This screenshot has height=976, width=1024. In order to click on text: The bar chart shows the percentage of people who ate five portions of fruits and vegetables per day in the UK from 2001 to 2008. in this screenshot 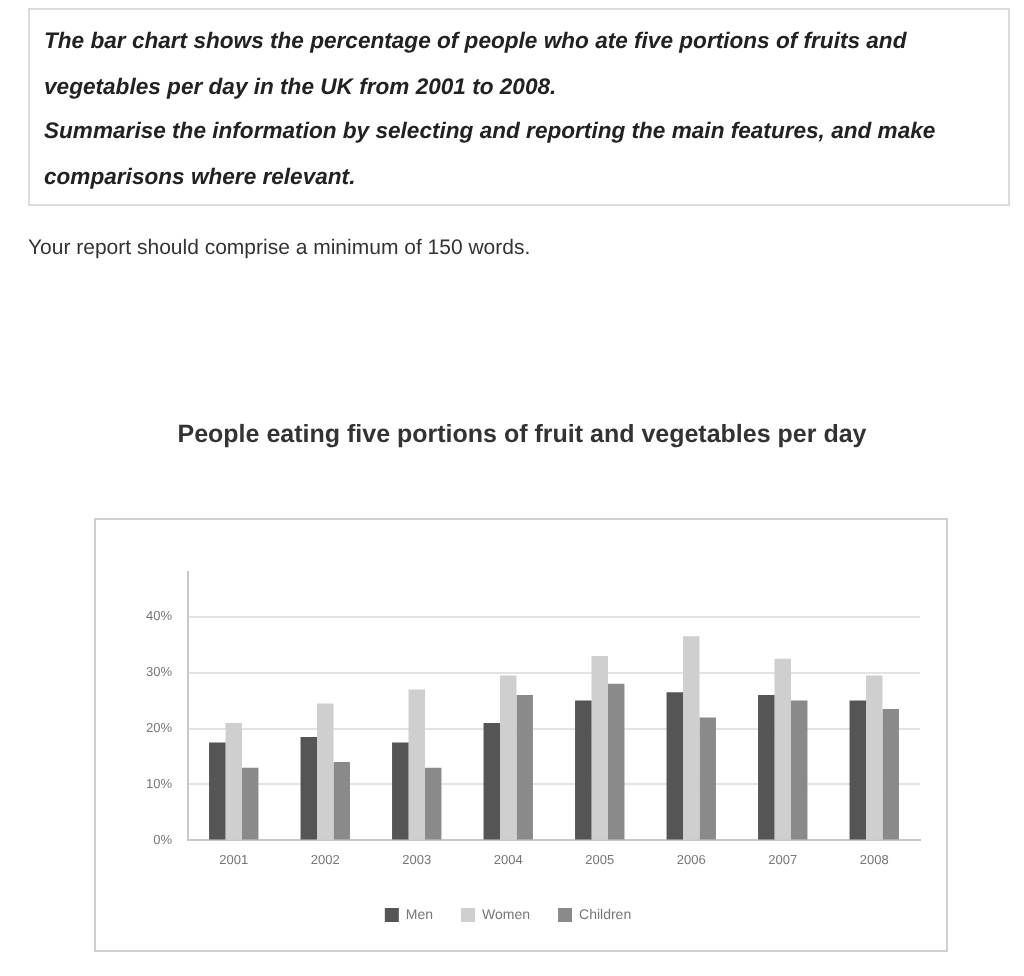, I will do `click(476, 65)`.